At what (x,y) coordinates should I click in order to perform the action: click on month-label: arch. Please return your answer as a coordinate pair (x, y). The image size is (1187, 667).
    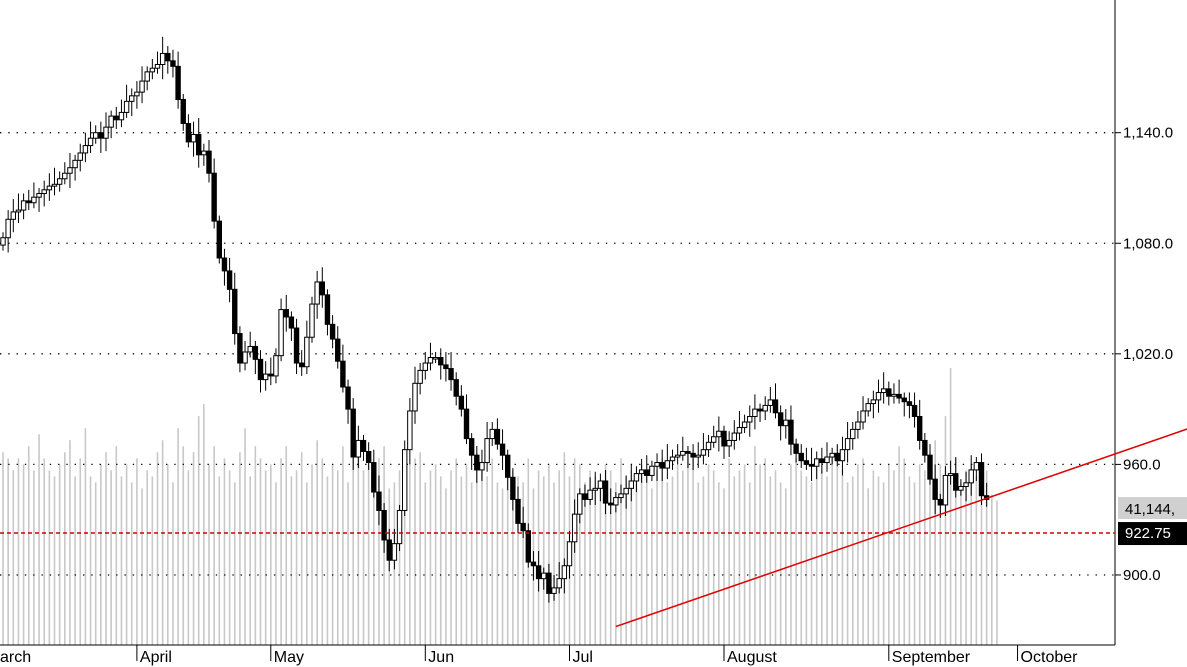
    Looking at the image, I should click on (15, 657).